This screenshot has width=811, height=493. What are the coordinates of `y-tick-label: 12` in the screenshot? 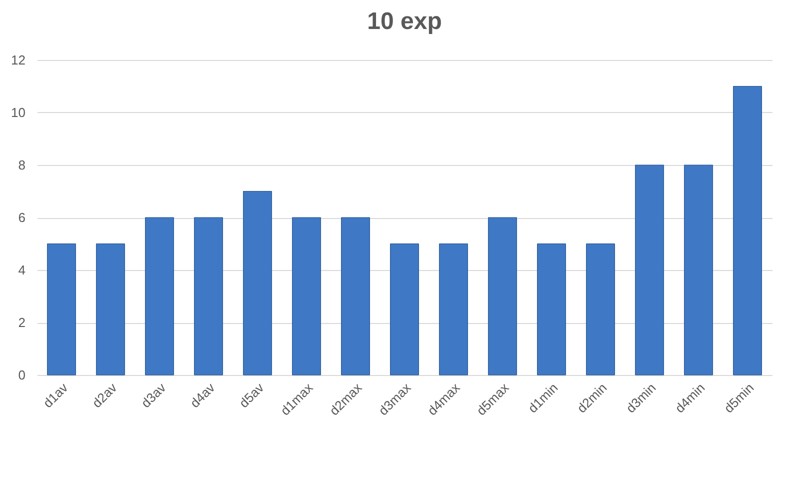 It's located at (18, 60).